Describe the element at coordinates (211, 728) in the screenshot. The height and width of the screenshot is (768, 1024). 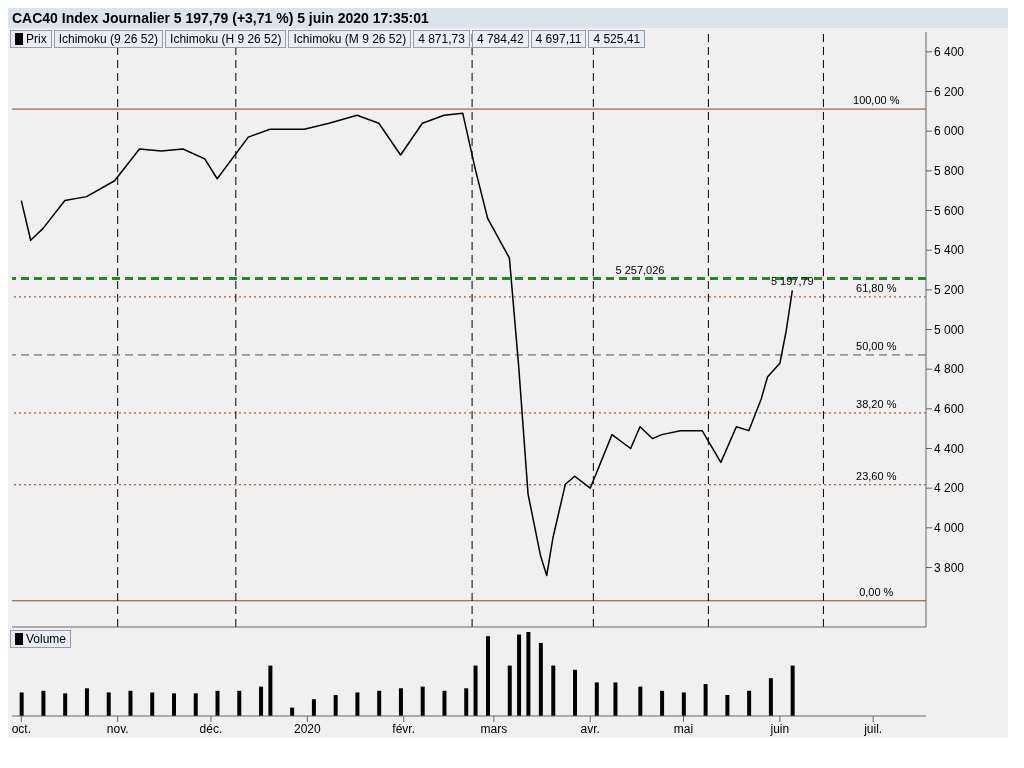
I see `x-tick-label: déc.` at that location.